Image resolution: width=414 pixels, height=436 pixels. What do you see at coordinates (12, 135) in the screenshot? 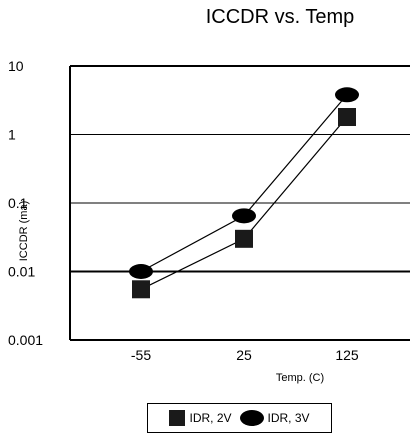
I see `y-tick-label-1: 1` at bounding box center [12, 135].